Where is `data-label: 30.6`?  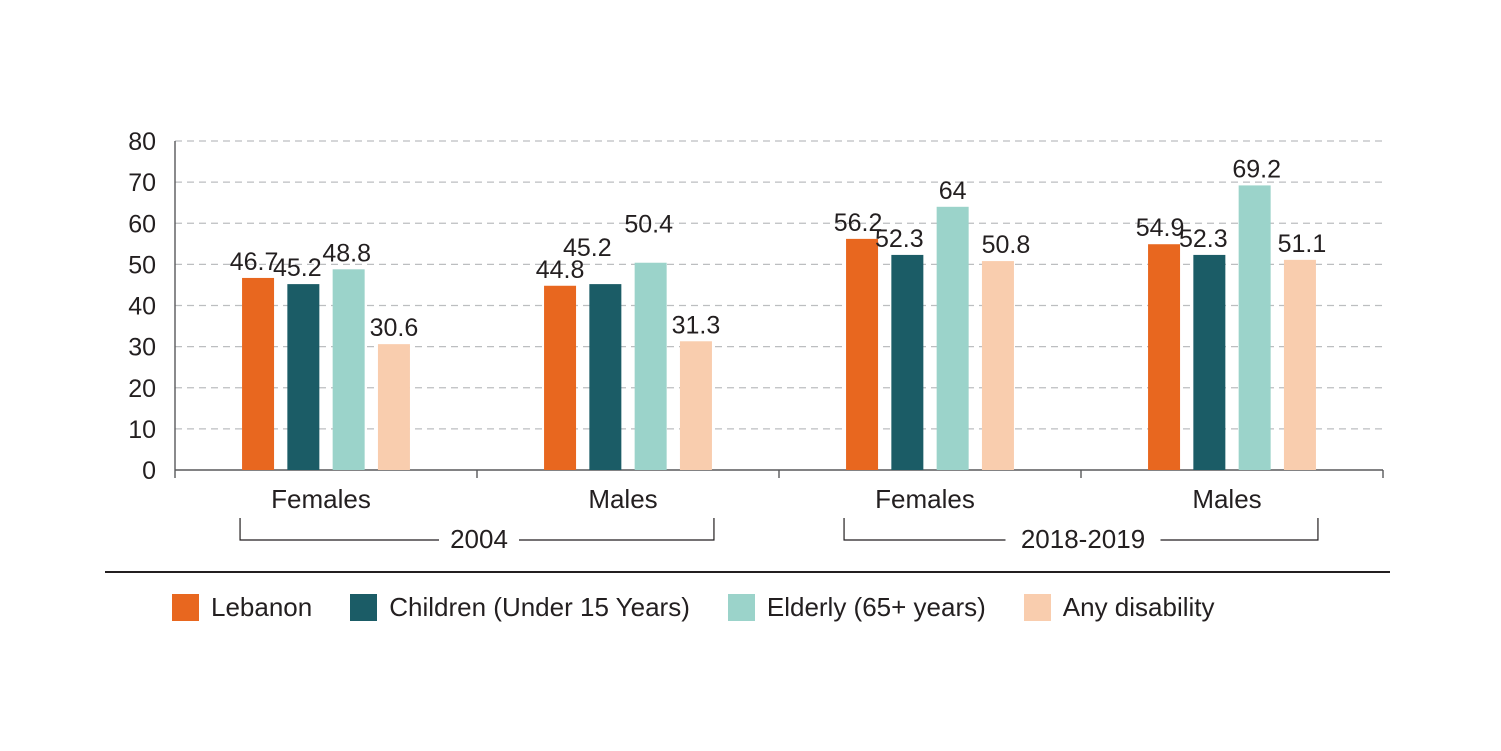 data-label: 30.6 is located at coordinates (394, 328).